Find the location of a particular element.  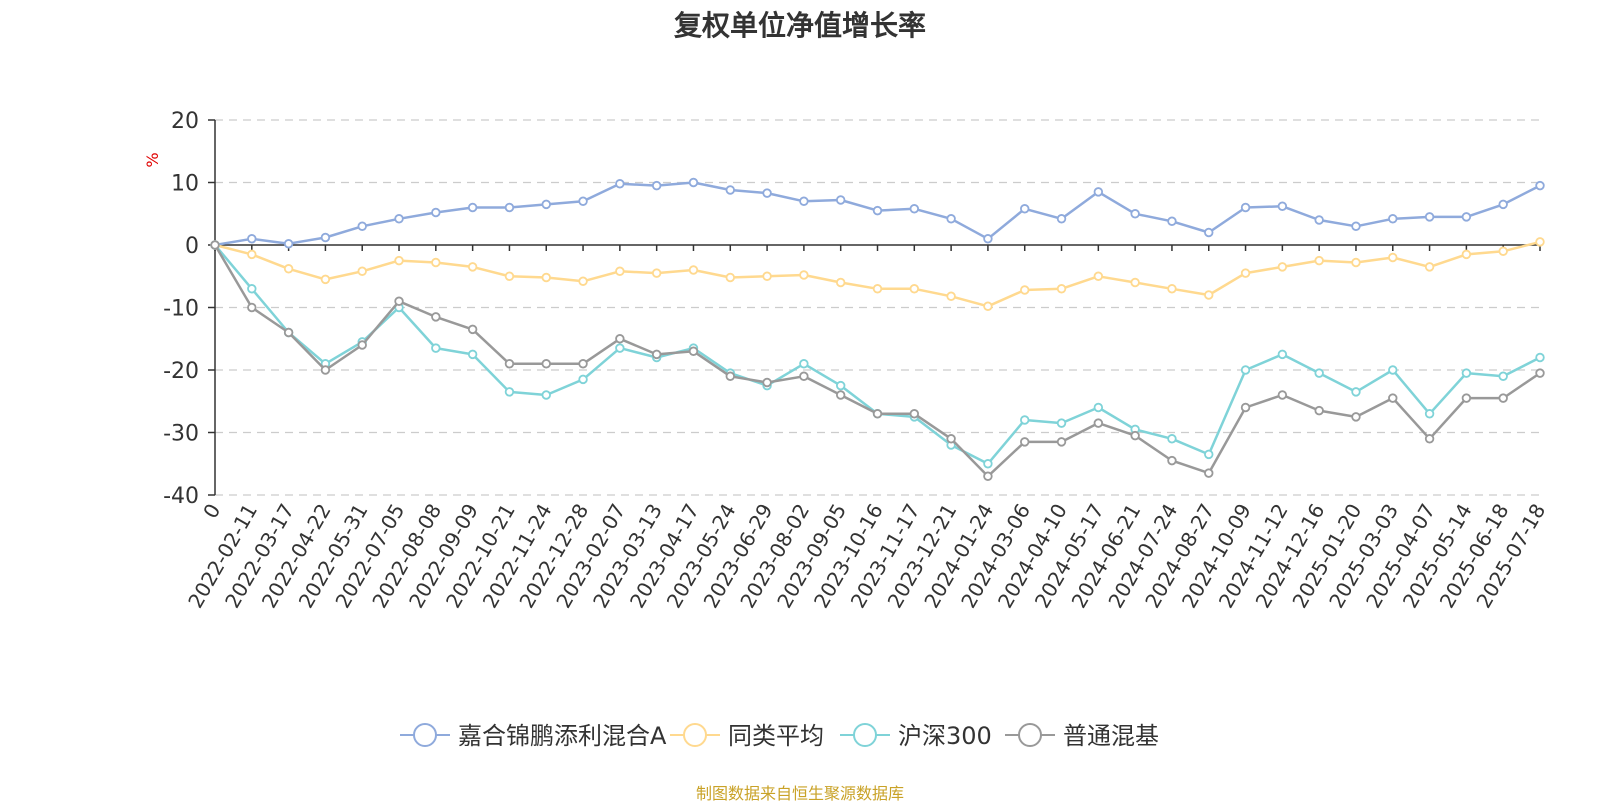

legend-item: 同类平均 is located at coordinates (747, 736).